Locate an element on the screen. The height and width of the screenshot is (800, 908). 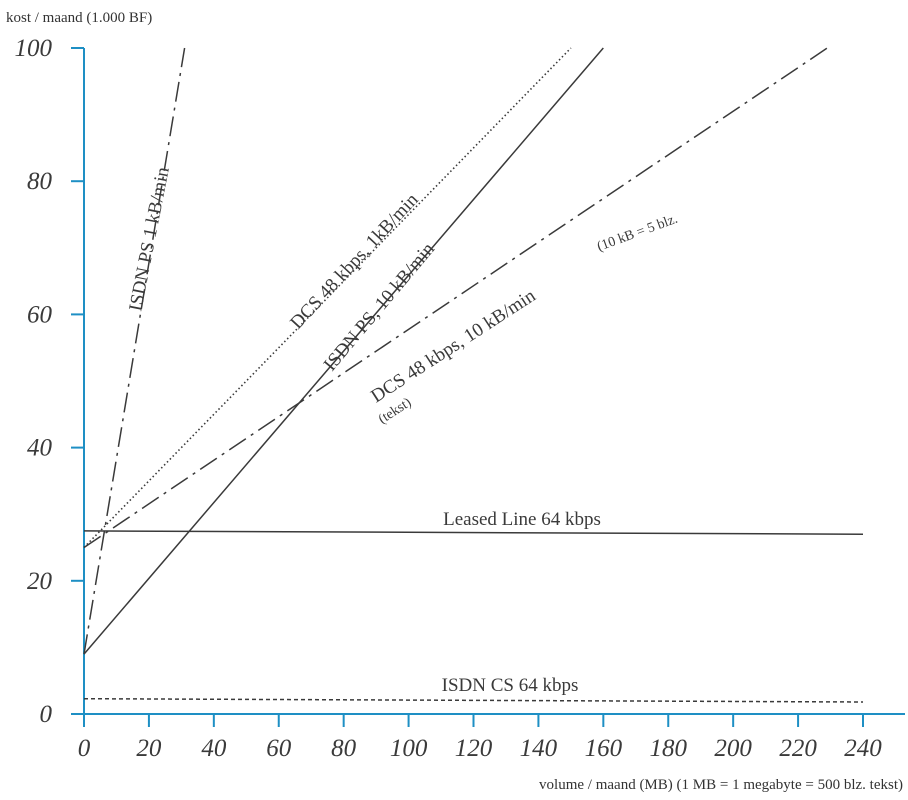
x-tick-label: 180 is located at coordinates (669, 748).